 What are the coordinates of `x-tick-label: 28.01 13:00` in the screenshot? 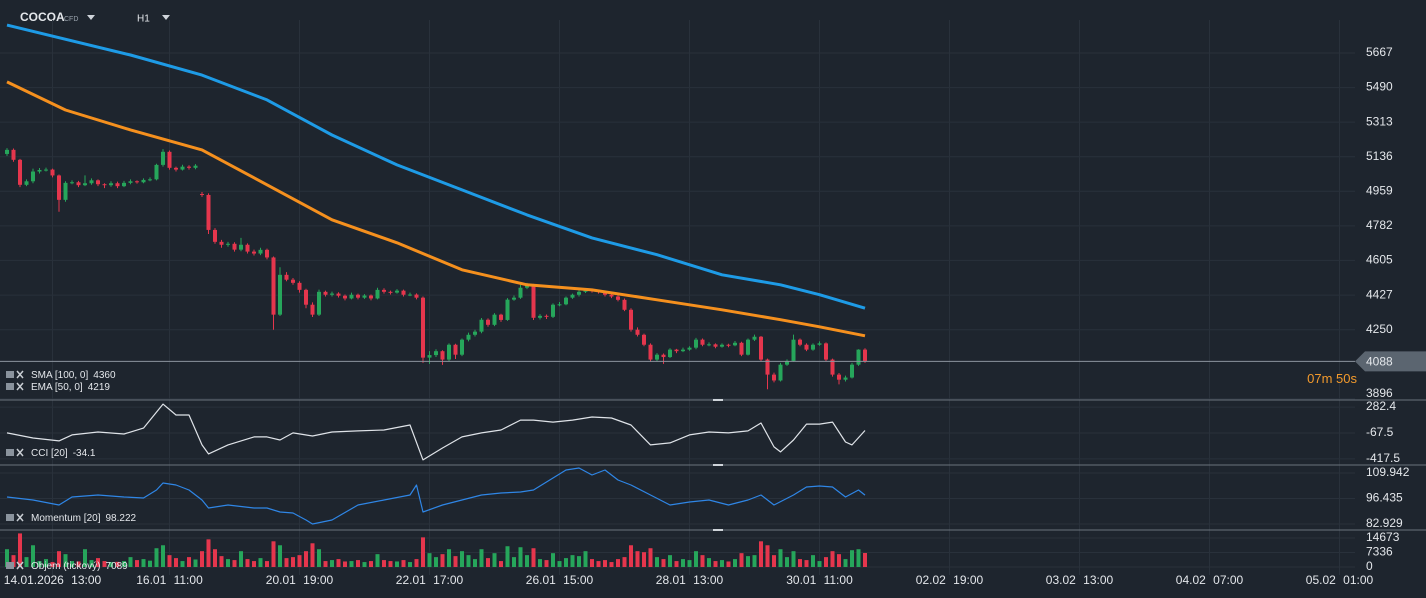 It's located at (690, 580).